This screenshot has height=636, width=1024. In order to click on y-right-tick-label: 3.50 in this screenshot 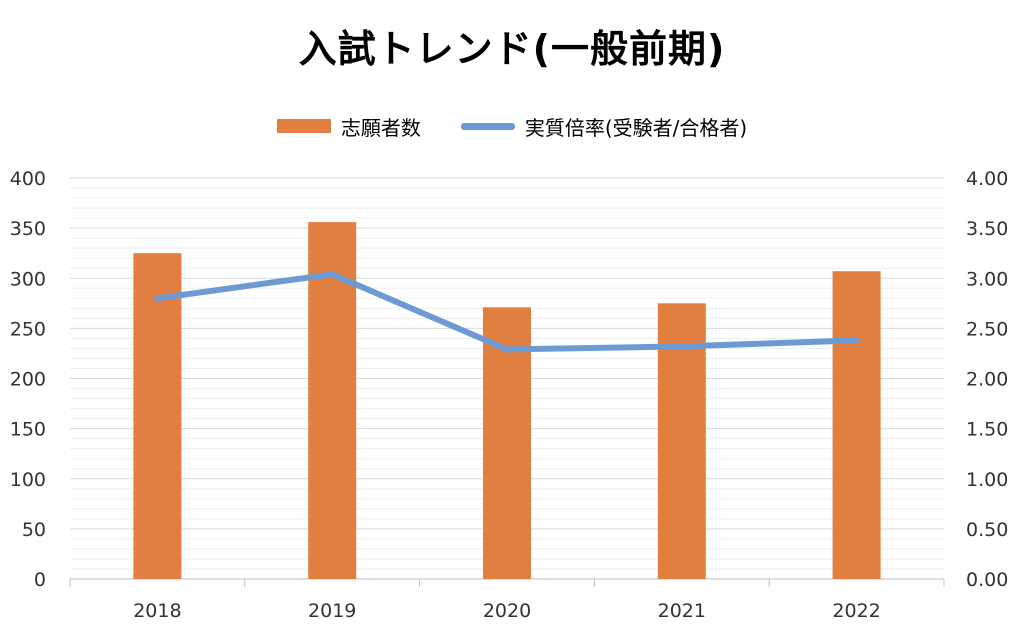, I will do `click(987, 229)`.